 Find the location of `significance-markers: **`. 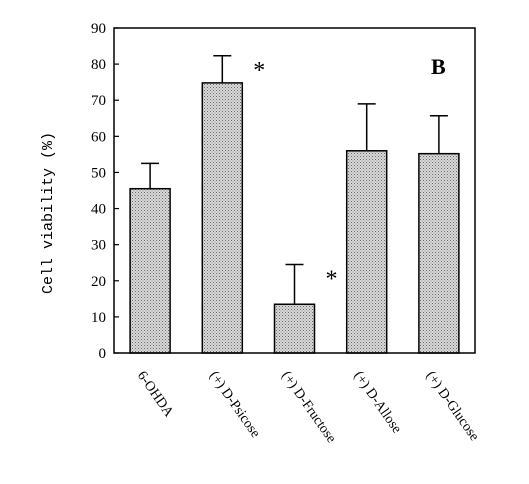

significance-markers: ** is located at coordinates (295, 175).